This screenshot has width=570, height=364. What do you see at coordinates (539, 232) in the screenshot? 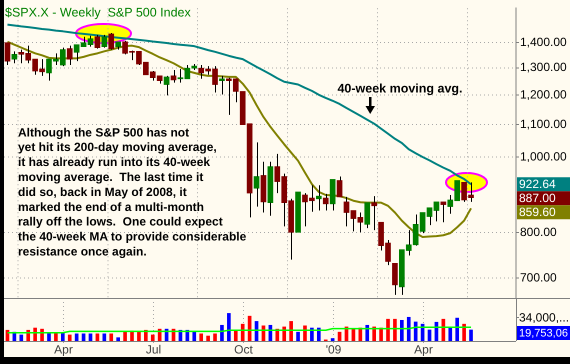
I see `y-tick-label: 800.00` at bounding box center [539, 232].